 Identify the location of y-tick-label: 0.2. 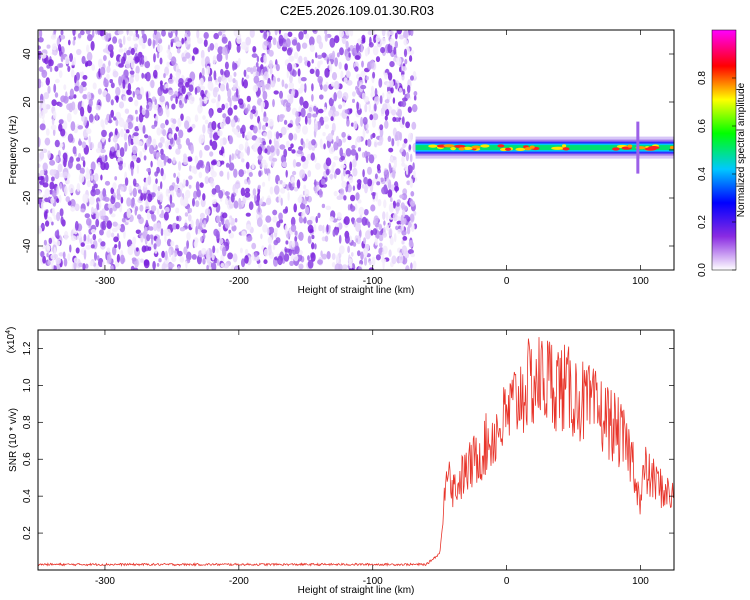
(27, 533).